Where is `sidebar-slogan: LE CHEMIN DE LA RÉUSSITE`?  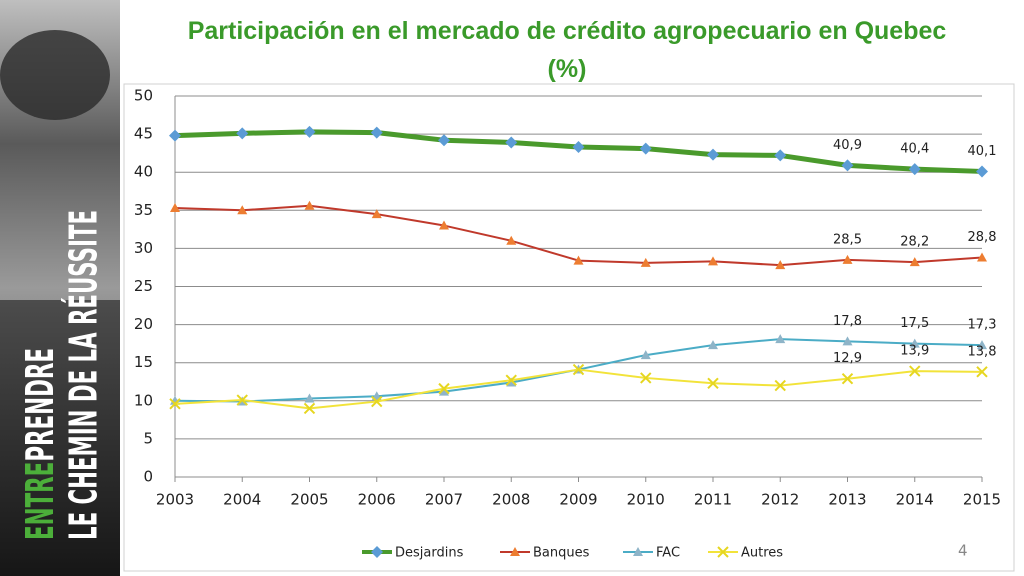
sidebar-slogan: LE CHEMIN DE LA RÉUSSITE is located at coordinates (84, 375).